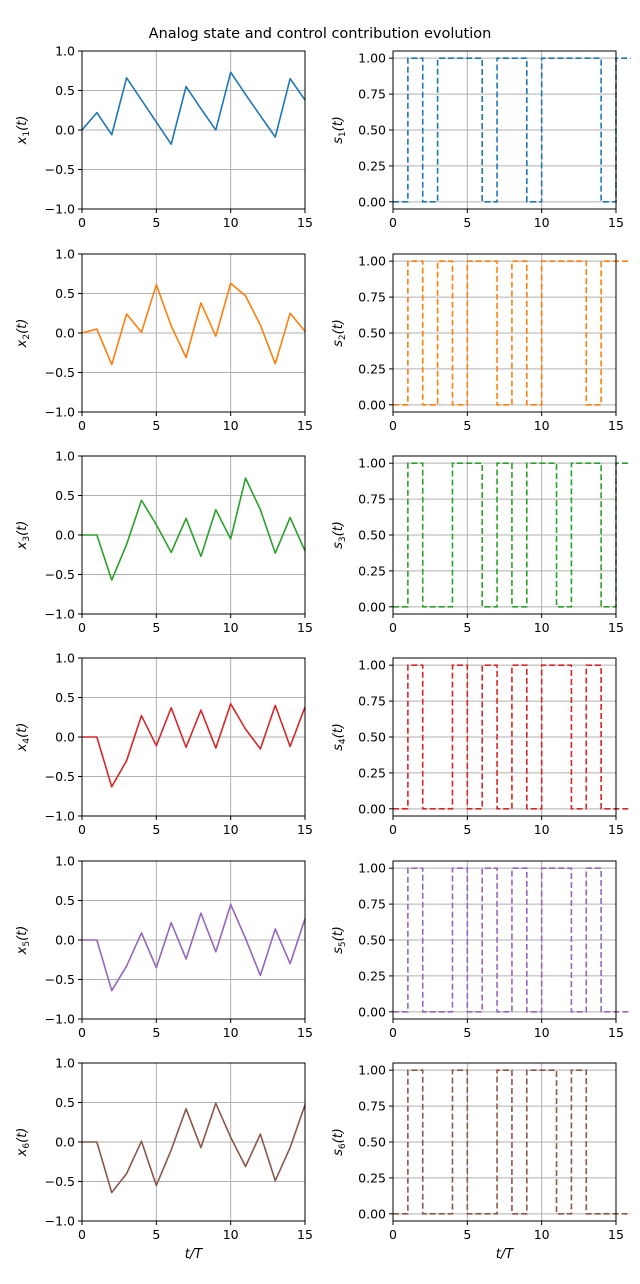 The width and height of the screenshot is (640, 1284). Describe the element at coordinates (305, 627) in the screenshot. I see `xtick-label-x3: 15` at that location.